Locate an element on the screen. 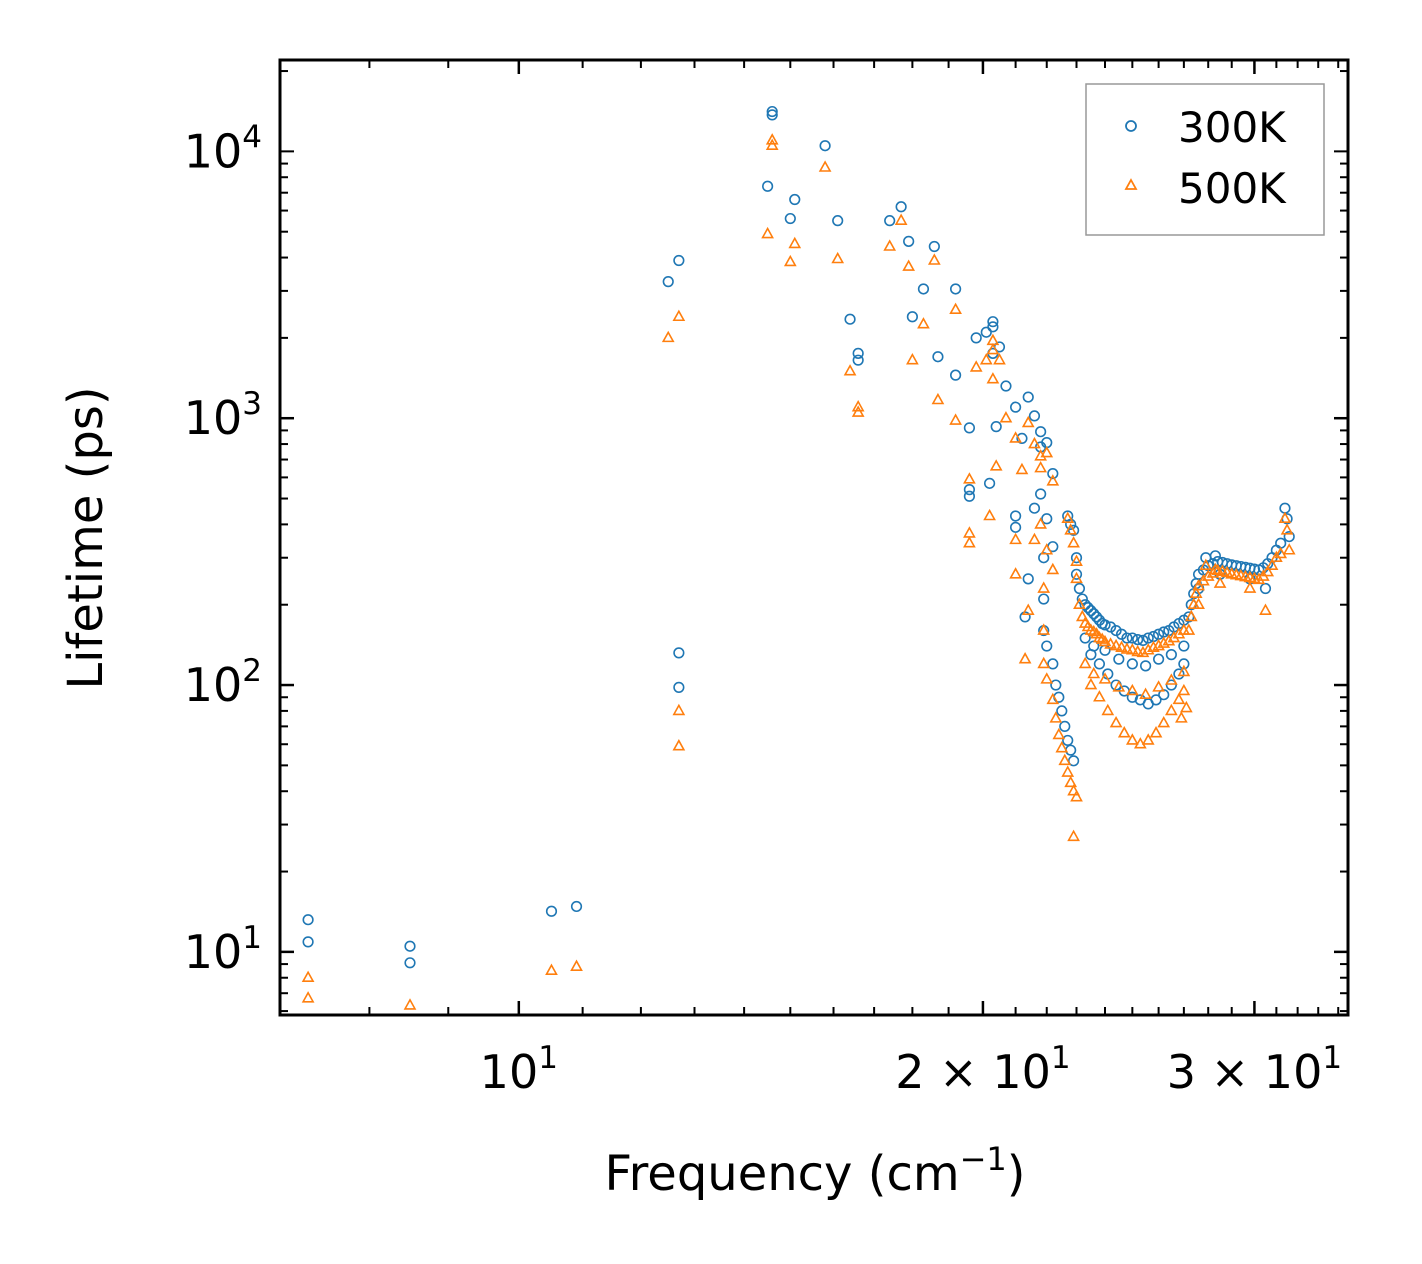  legend-box is located at coordinates (1205, 159).